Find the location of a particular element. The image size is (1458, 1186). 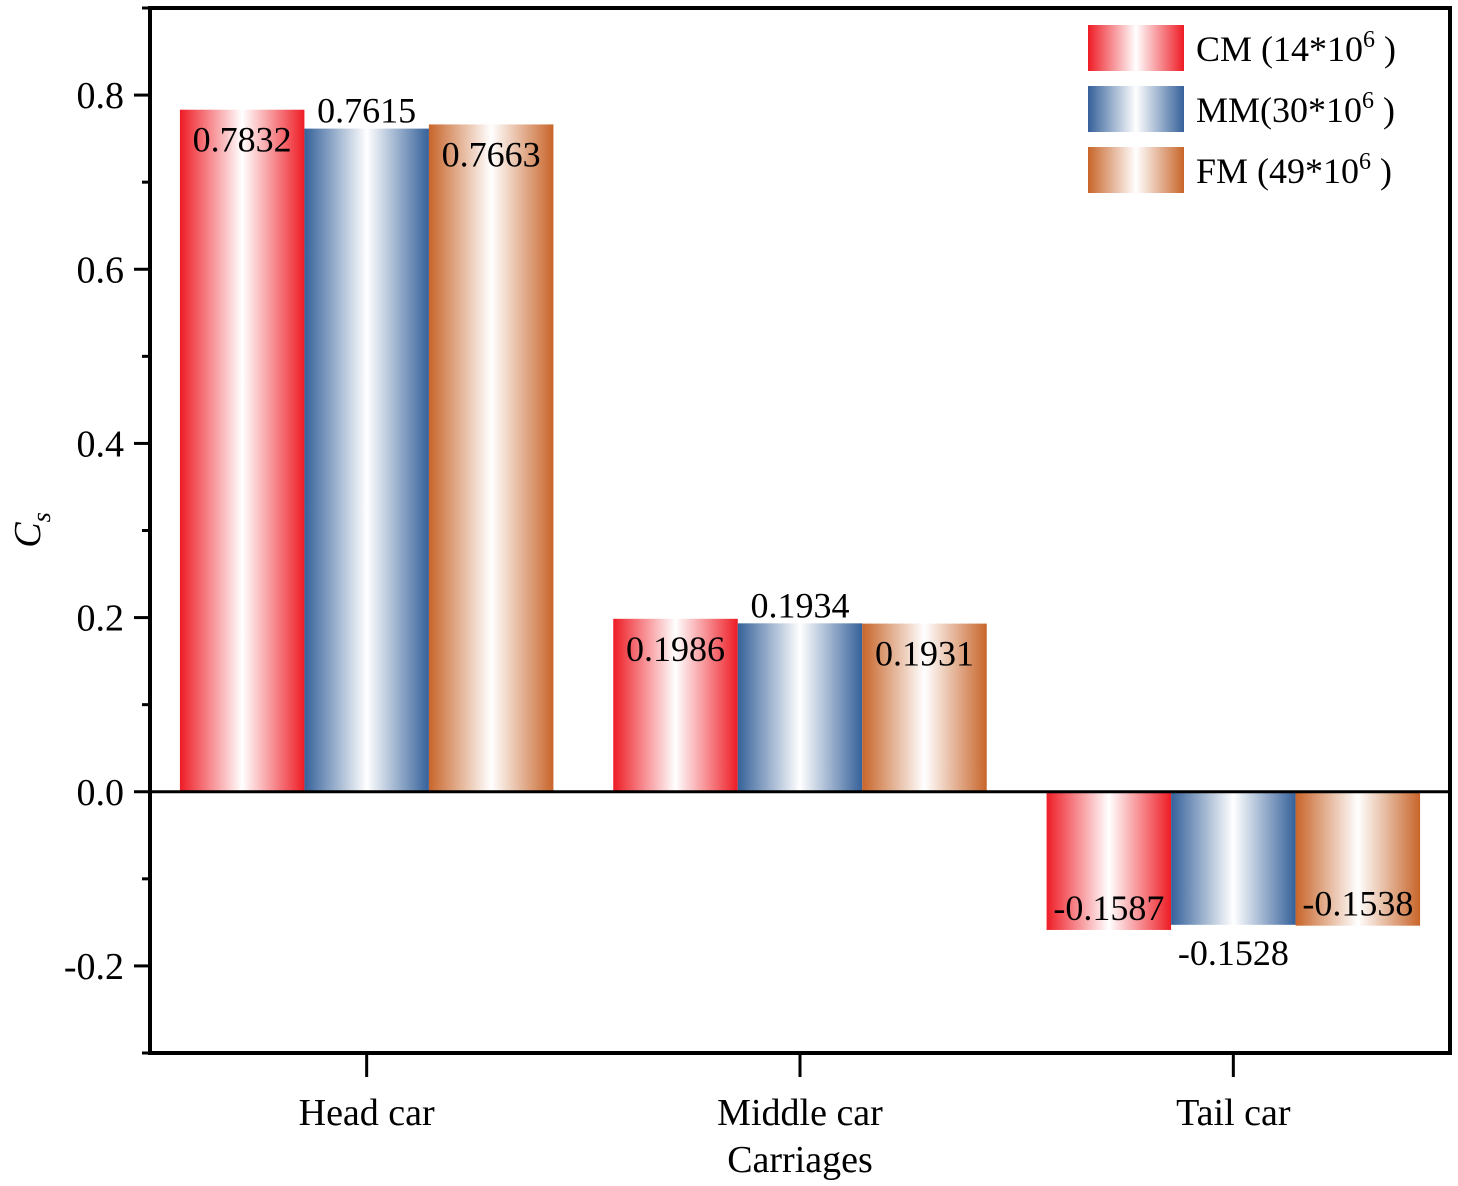

data-label: 0.7615 is located at coordinates (366, 111).